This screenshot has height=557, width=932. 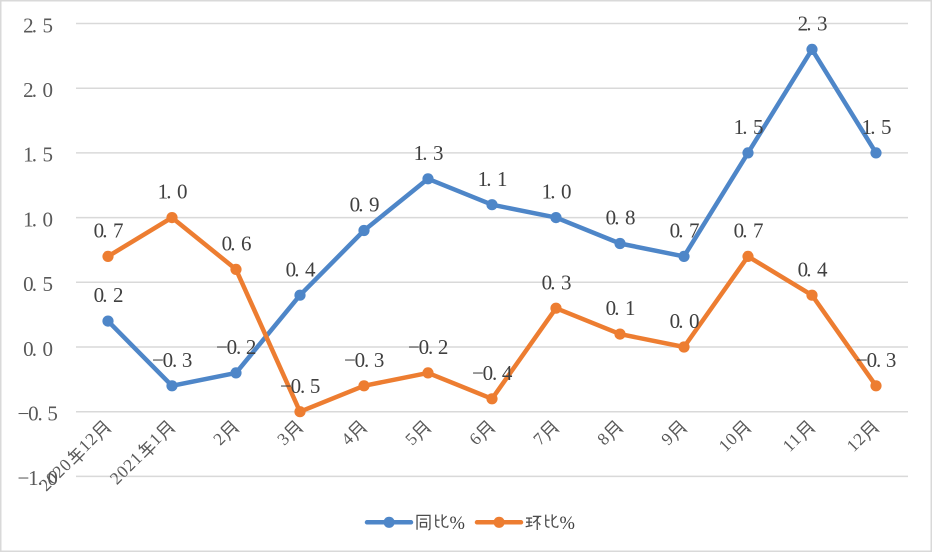 What do you see at coordinates (492, 373) in the screenshot?
I see `svg-text: −0.4` at bounding box center [492, 373].